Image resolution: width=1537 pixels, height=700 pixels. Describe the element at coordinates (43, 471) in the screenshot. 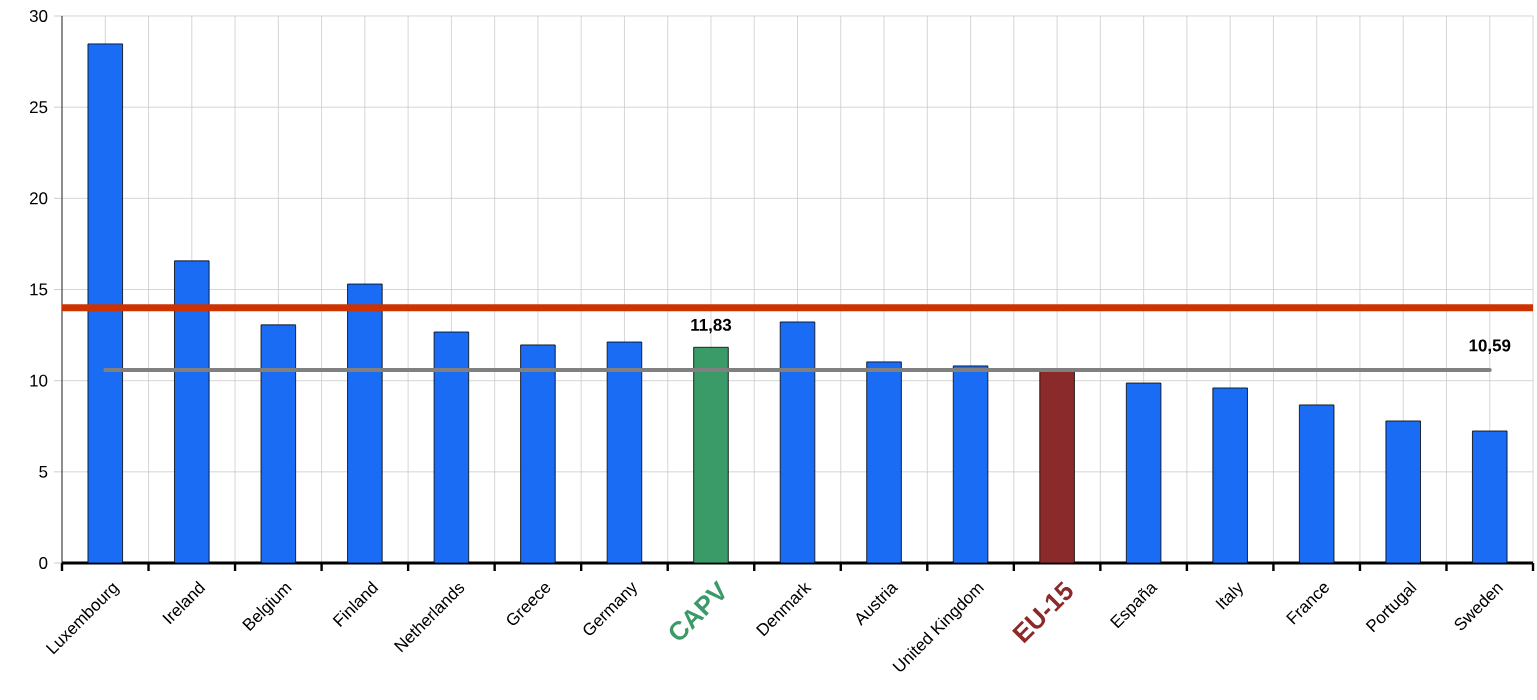

I see `y-tick-label: 5` at that location.